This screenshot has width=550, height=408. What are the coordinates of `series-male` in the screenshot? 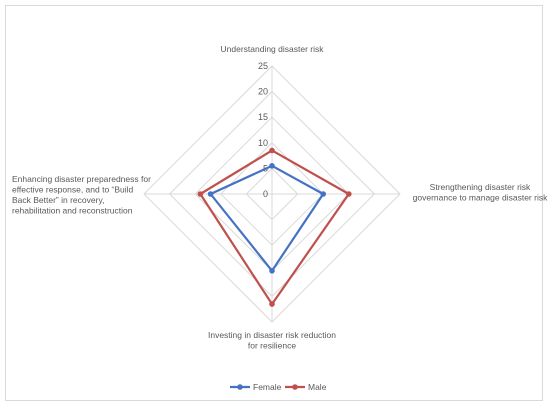 It's located at (274, 227).